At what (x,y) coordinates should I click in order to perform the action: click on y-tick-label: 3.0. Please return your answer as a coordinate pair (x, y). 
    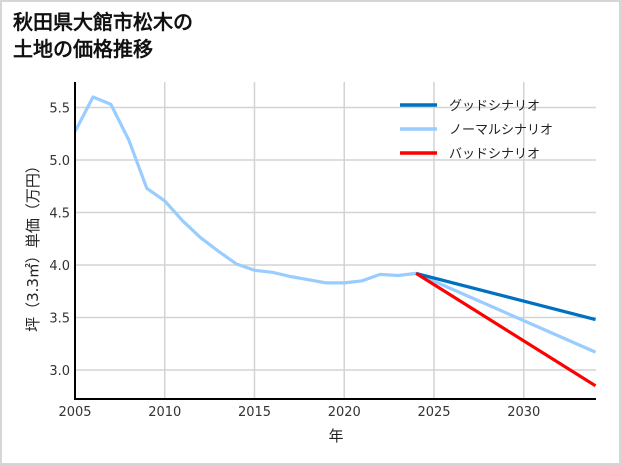
    Looking at the image, I should click on (59, 371).